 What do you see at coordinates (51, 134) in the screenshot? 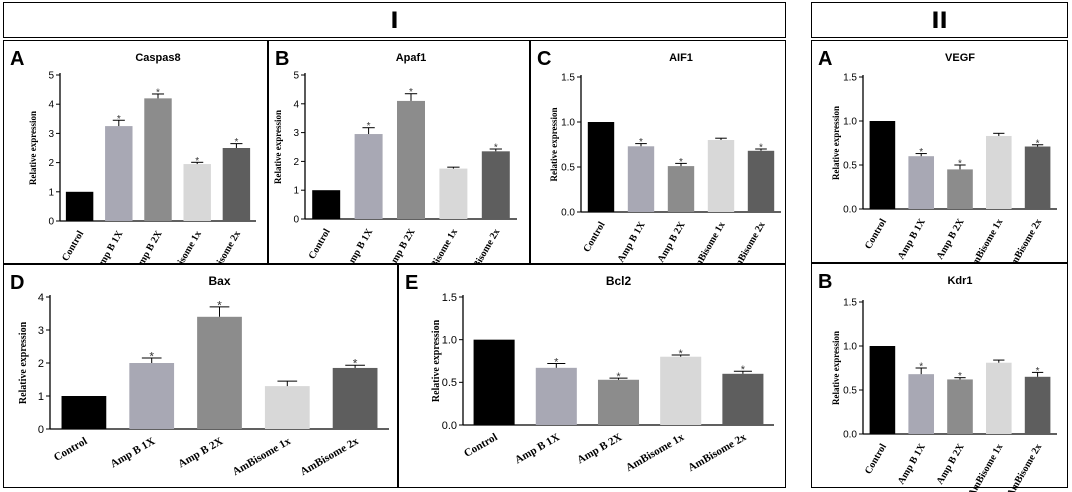
I see `y-tick-label: 3` at bounding box center [51, 134].